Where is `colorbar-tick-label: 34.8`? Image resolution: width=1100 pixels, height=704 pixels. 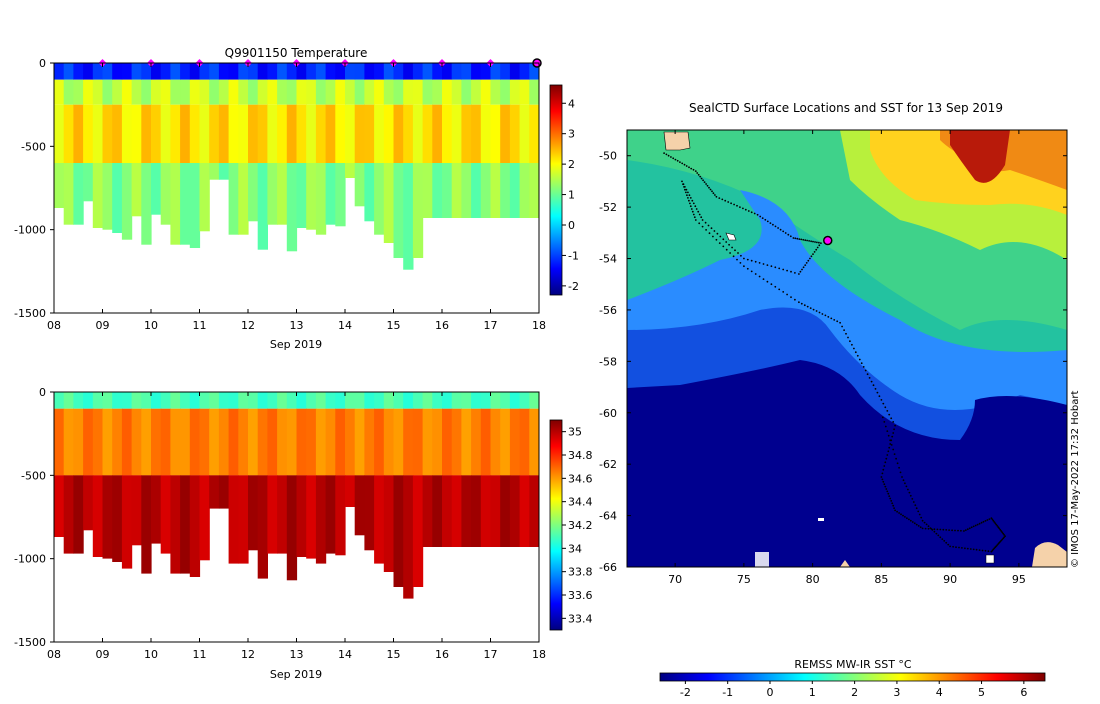
colorbar-tick-label: 34.8 is located at coordinates (580, 455).